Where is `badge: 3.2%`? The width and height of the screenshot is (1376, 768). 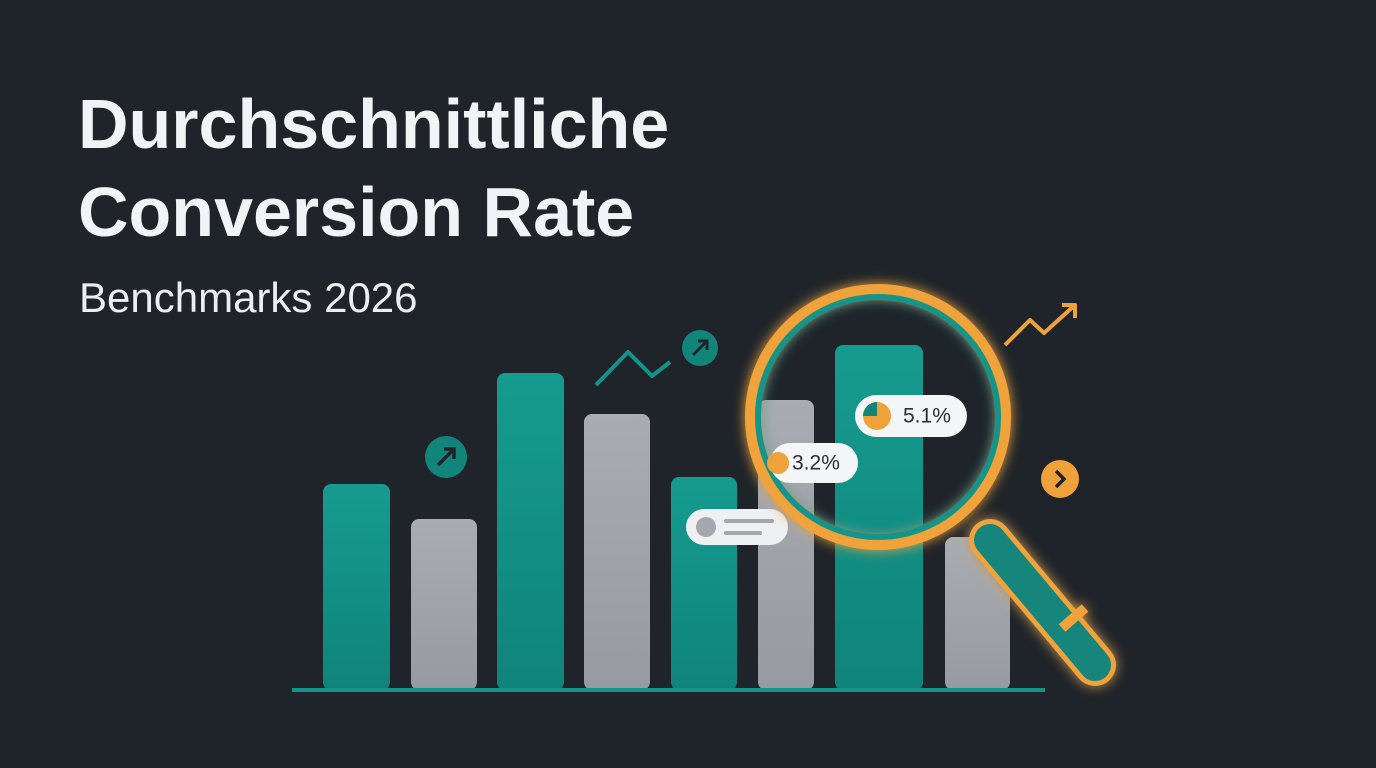
badge: 3.2% is located at coordinates (812, 463).